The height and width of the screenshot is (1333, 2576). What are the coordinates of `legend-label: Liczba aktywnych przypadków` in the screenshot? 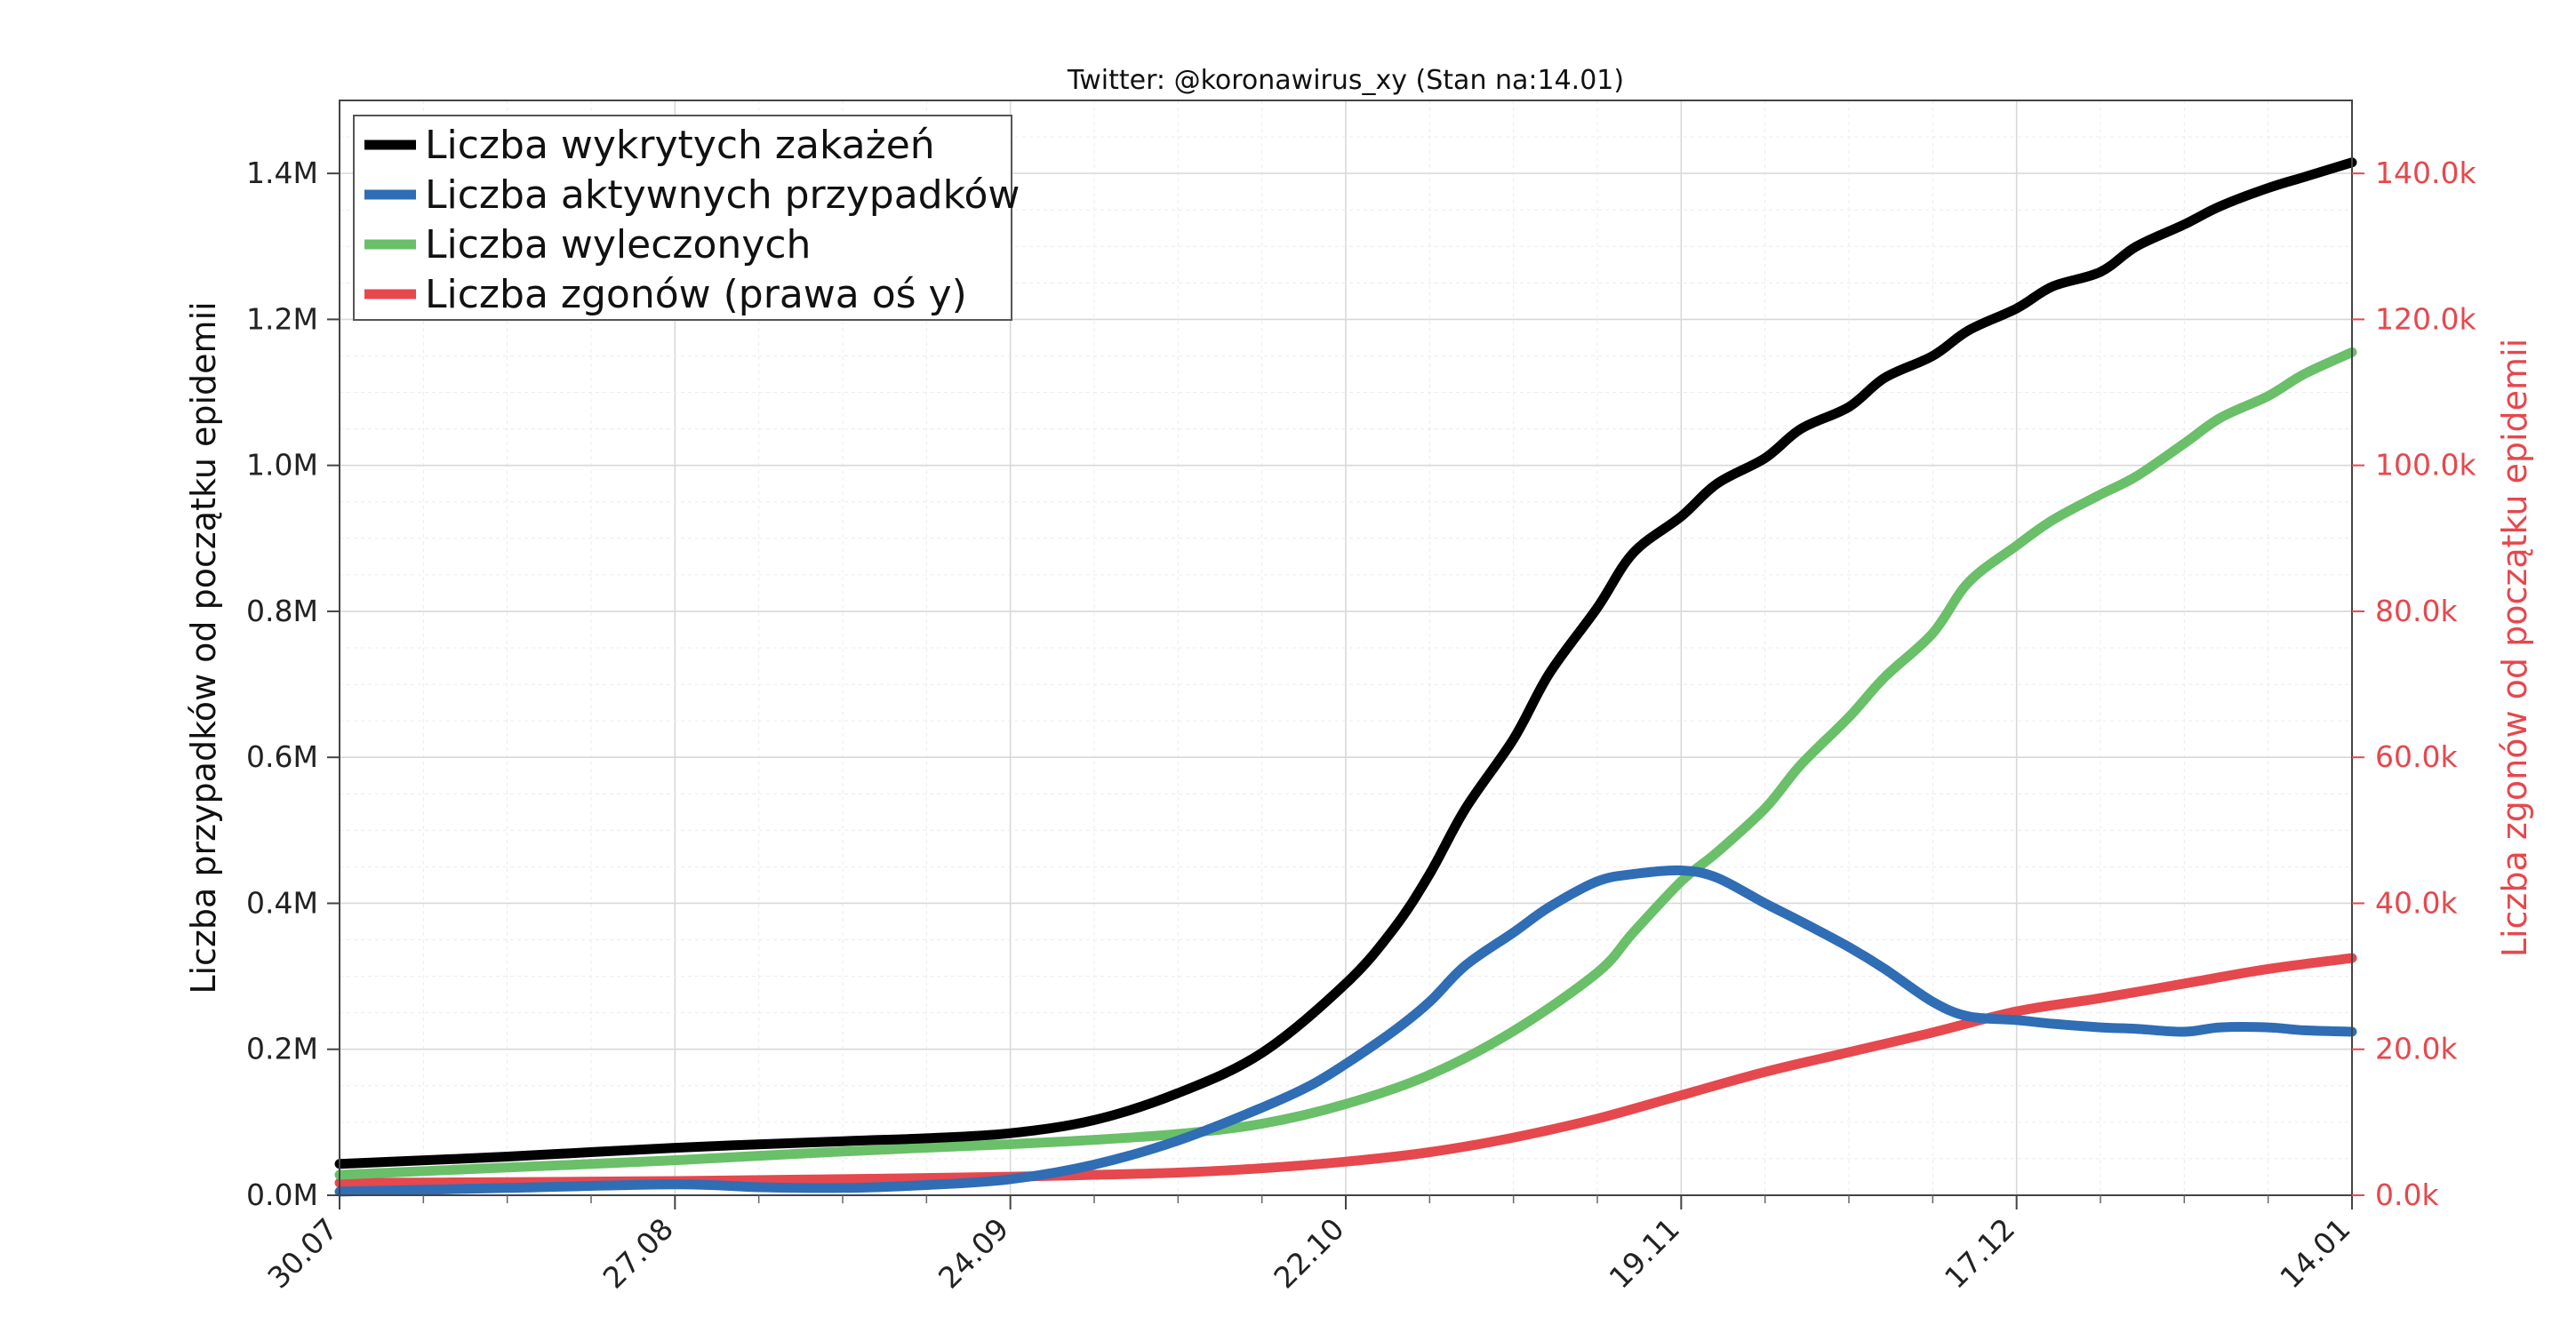 It's located at (722, 195).